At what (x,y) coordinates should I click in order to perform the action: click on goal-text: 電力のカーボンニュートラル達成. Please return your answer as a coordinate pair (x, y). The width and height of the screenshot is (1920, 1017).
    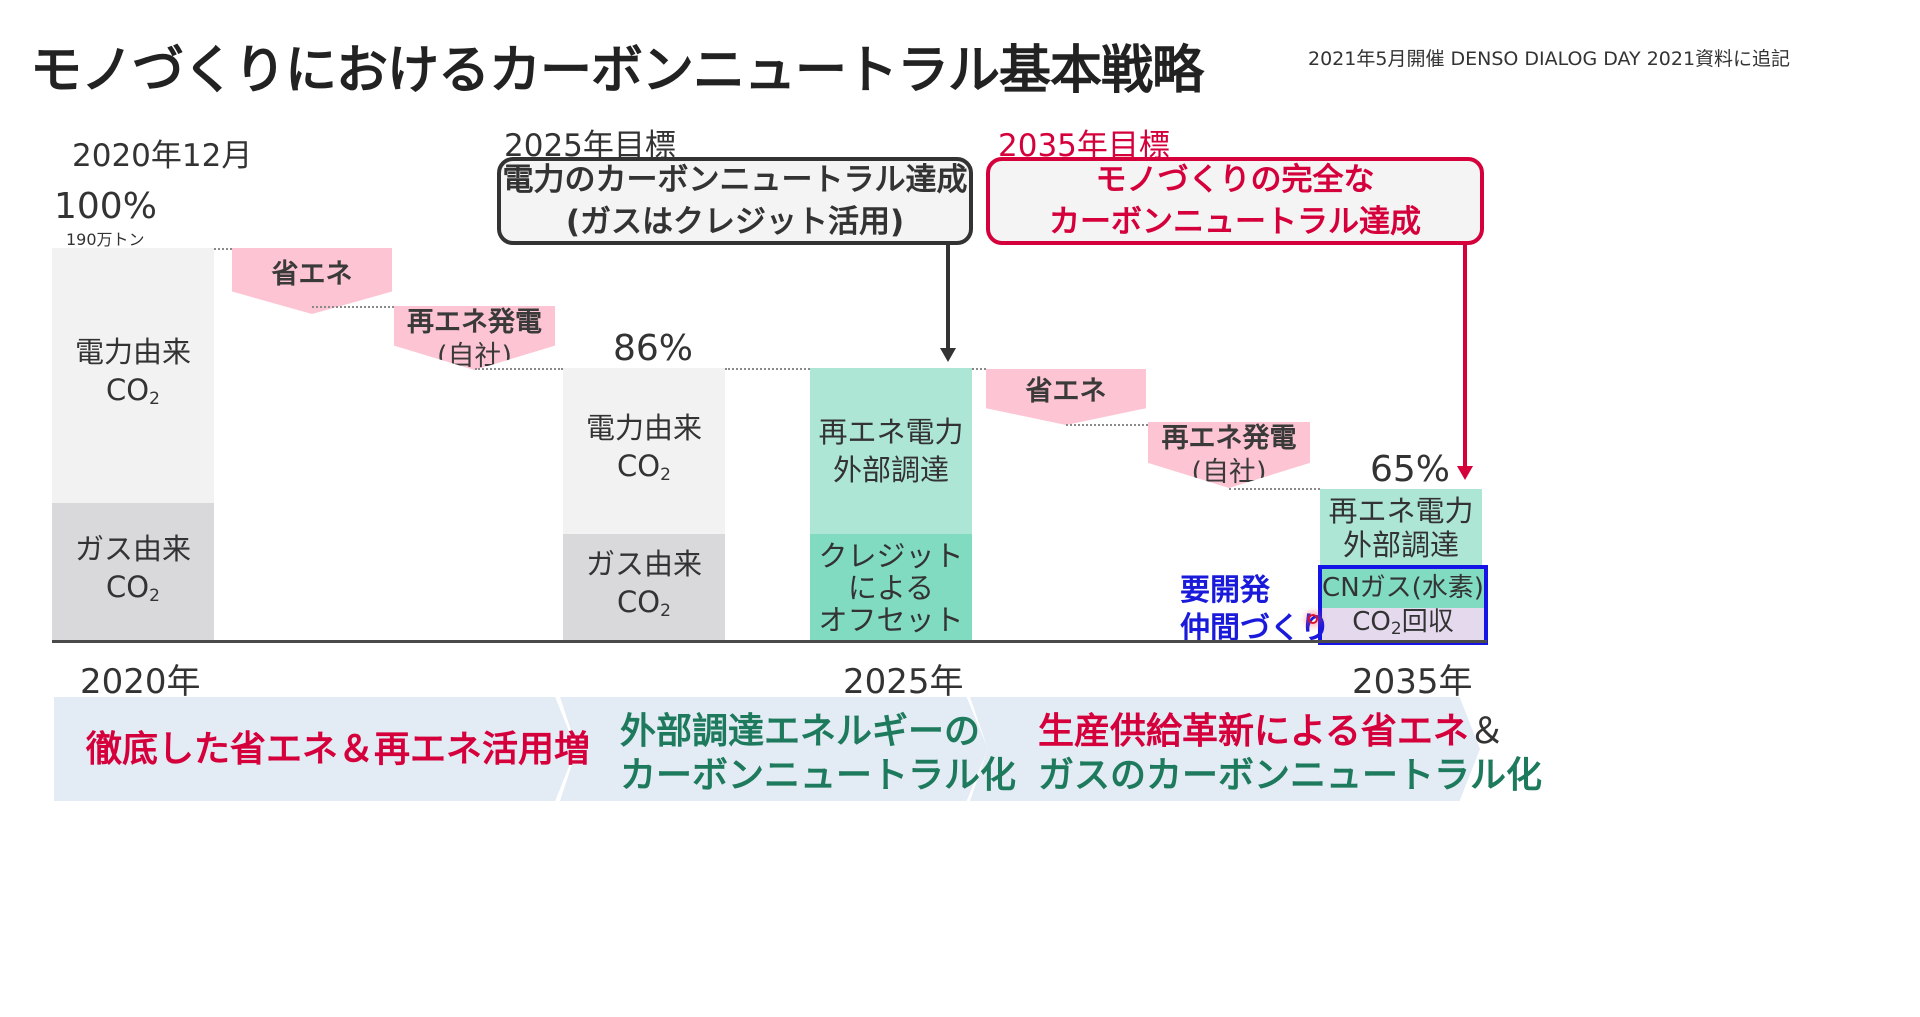
    Looking at the image, I should click on (735, 180).